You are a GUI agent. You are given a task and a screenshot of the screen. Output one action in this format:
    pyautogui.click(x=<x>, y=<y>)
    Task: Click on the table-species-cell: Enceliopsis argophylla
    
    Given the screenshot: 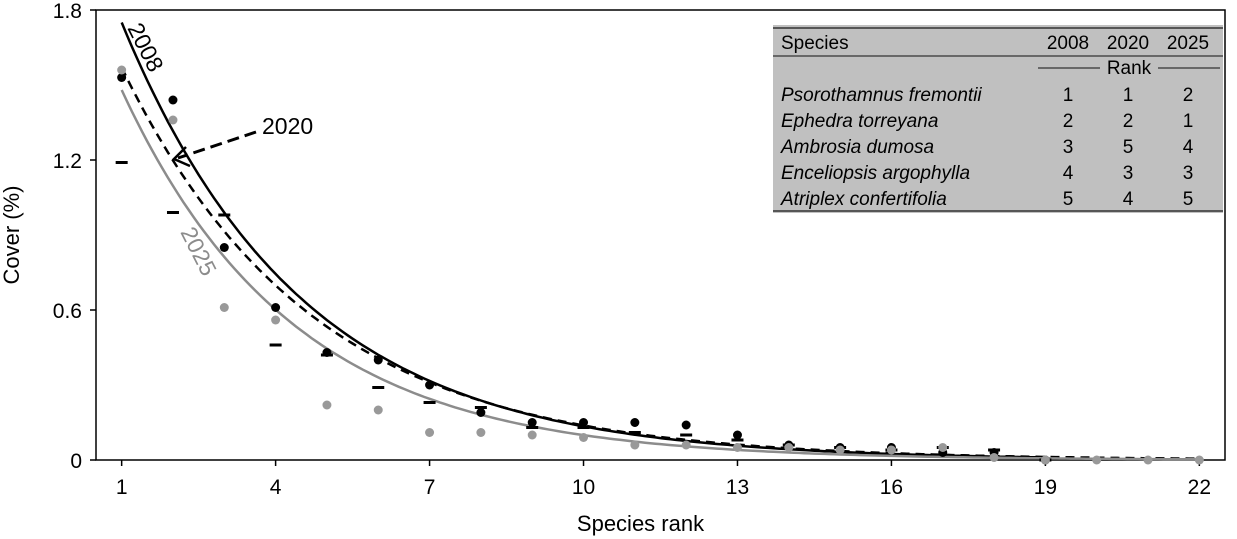 What is the action you would take?
    pyautogui.click(x=875, y=173)
    